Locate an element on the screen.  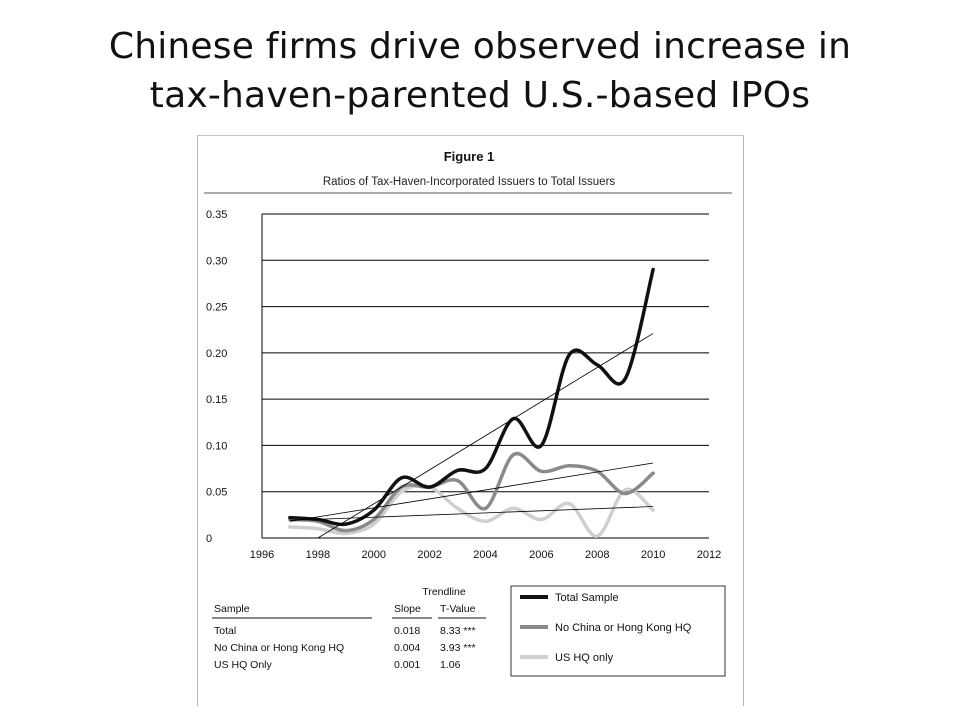
legend-label-no-china: No China or Hong Kong HQ is located at coordinates (623, 628).